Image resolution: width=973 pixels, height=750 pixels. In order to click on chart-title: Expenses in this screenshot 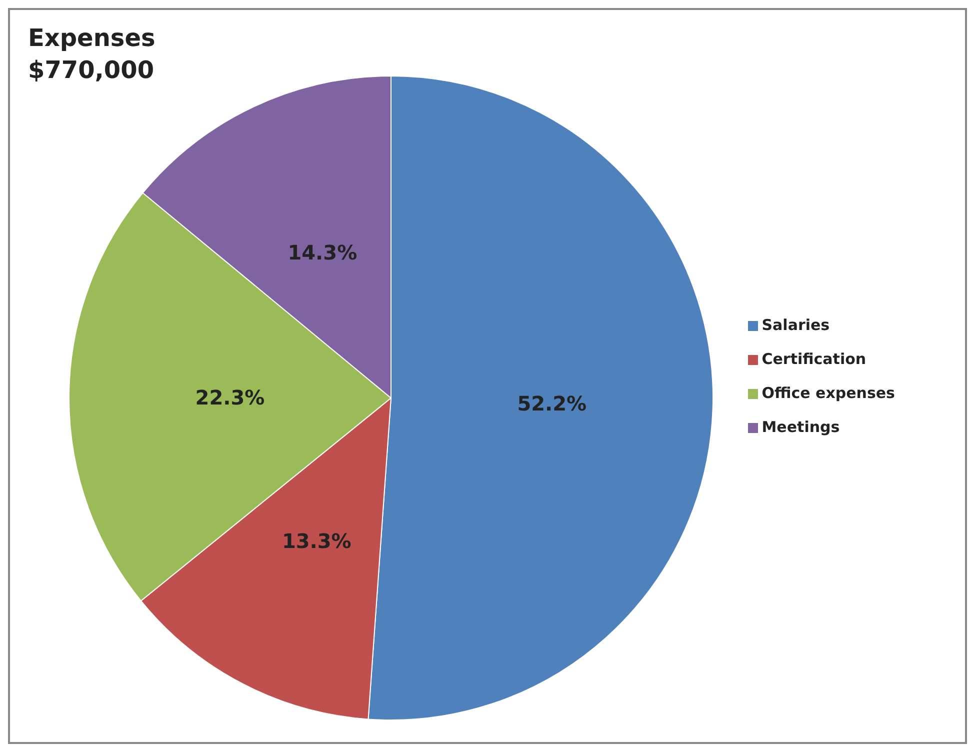, I will do `click(92, 38)`.